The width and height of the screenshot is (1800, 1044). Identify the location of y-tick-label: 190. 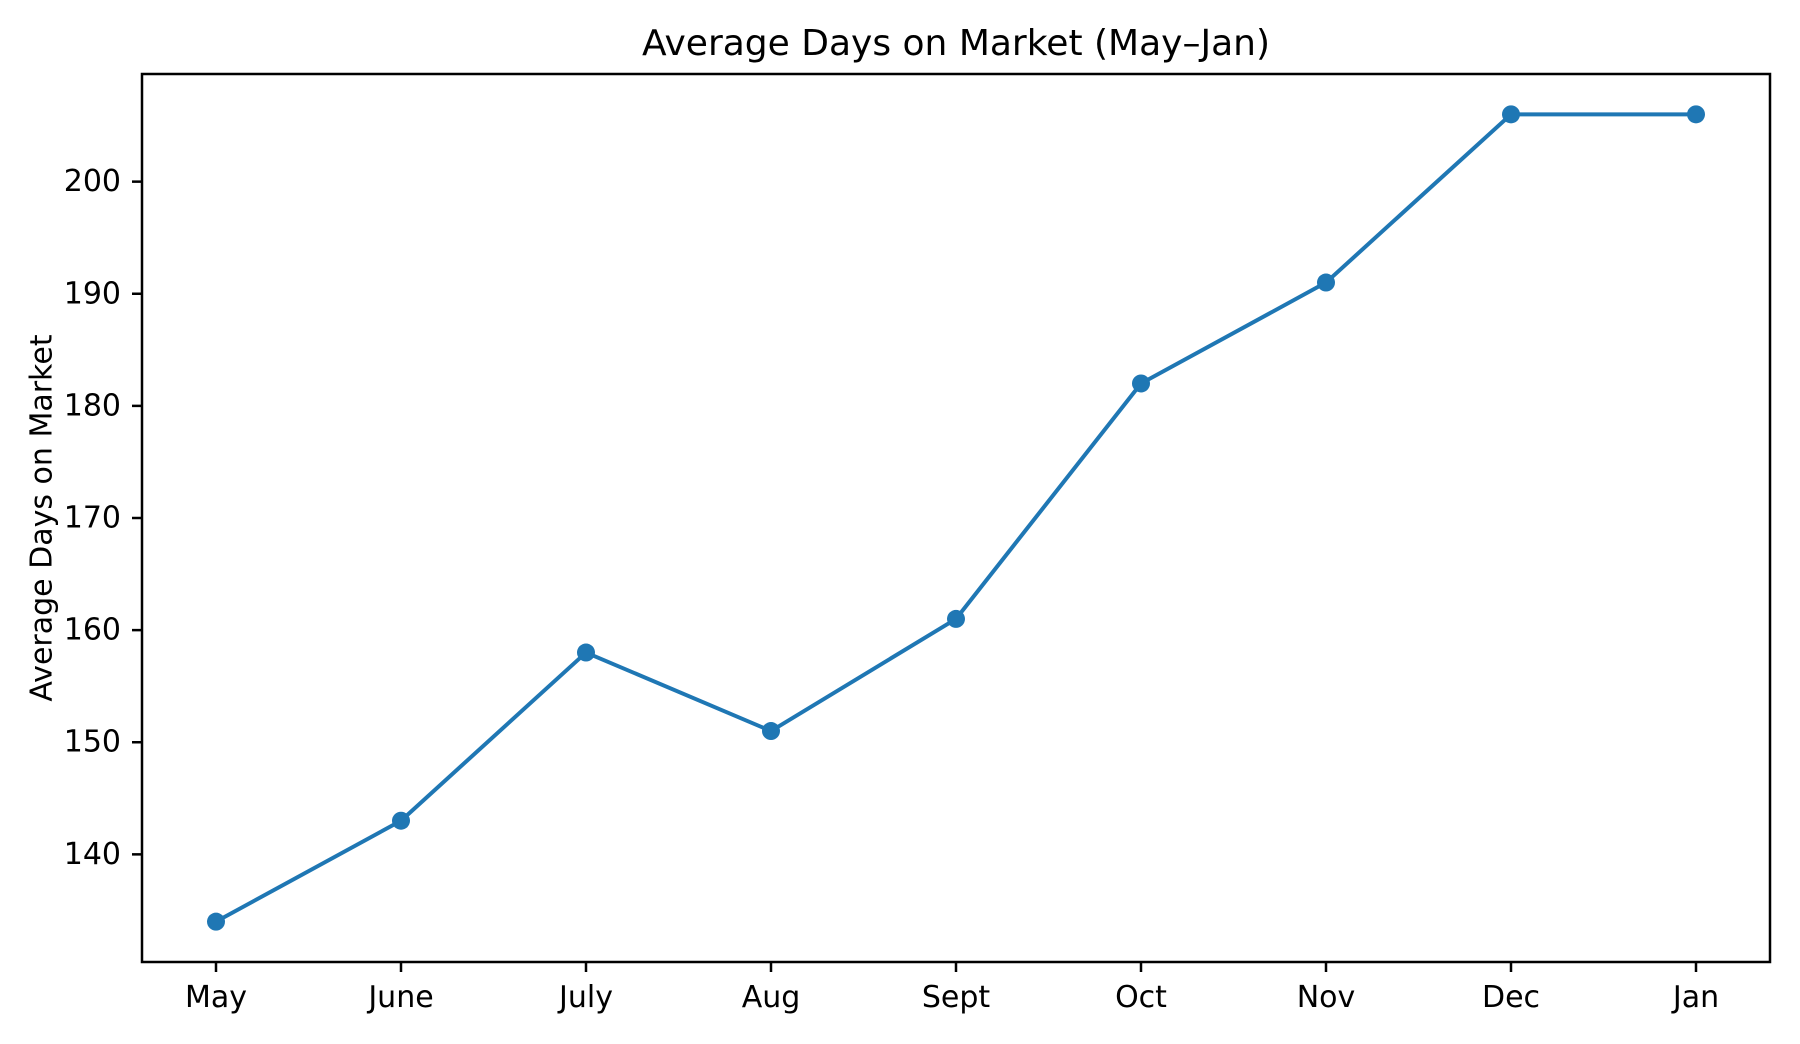
(92, 293).